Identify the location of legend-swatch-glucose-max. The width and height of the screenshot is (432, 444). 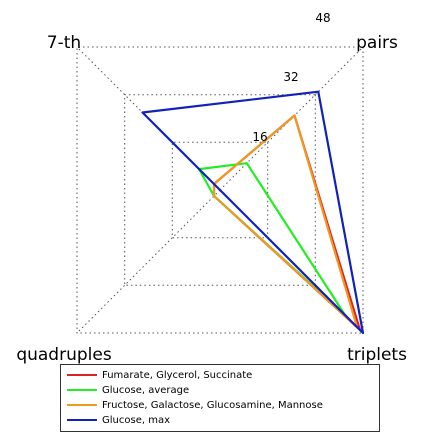
(82, 420).